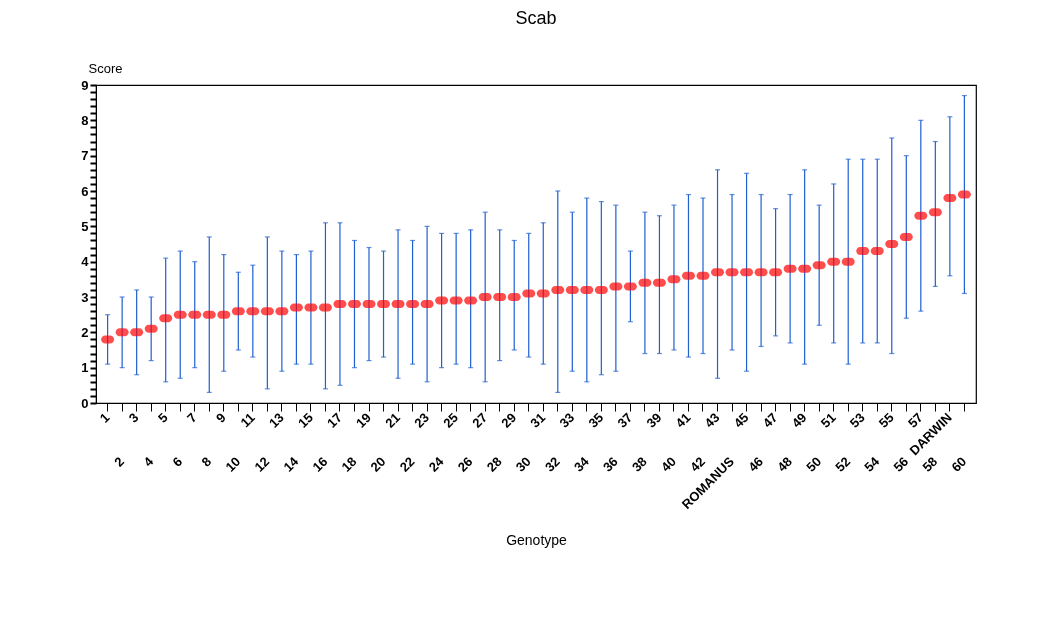 The width and height of the screenshot is (1053, 637). Describe the element at coordinates (712, 420) in the screenshot. I see `x-tick-label: 43` at that location.